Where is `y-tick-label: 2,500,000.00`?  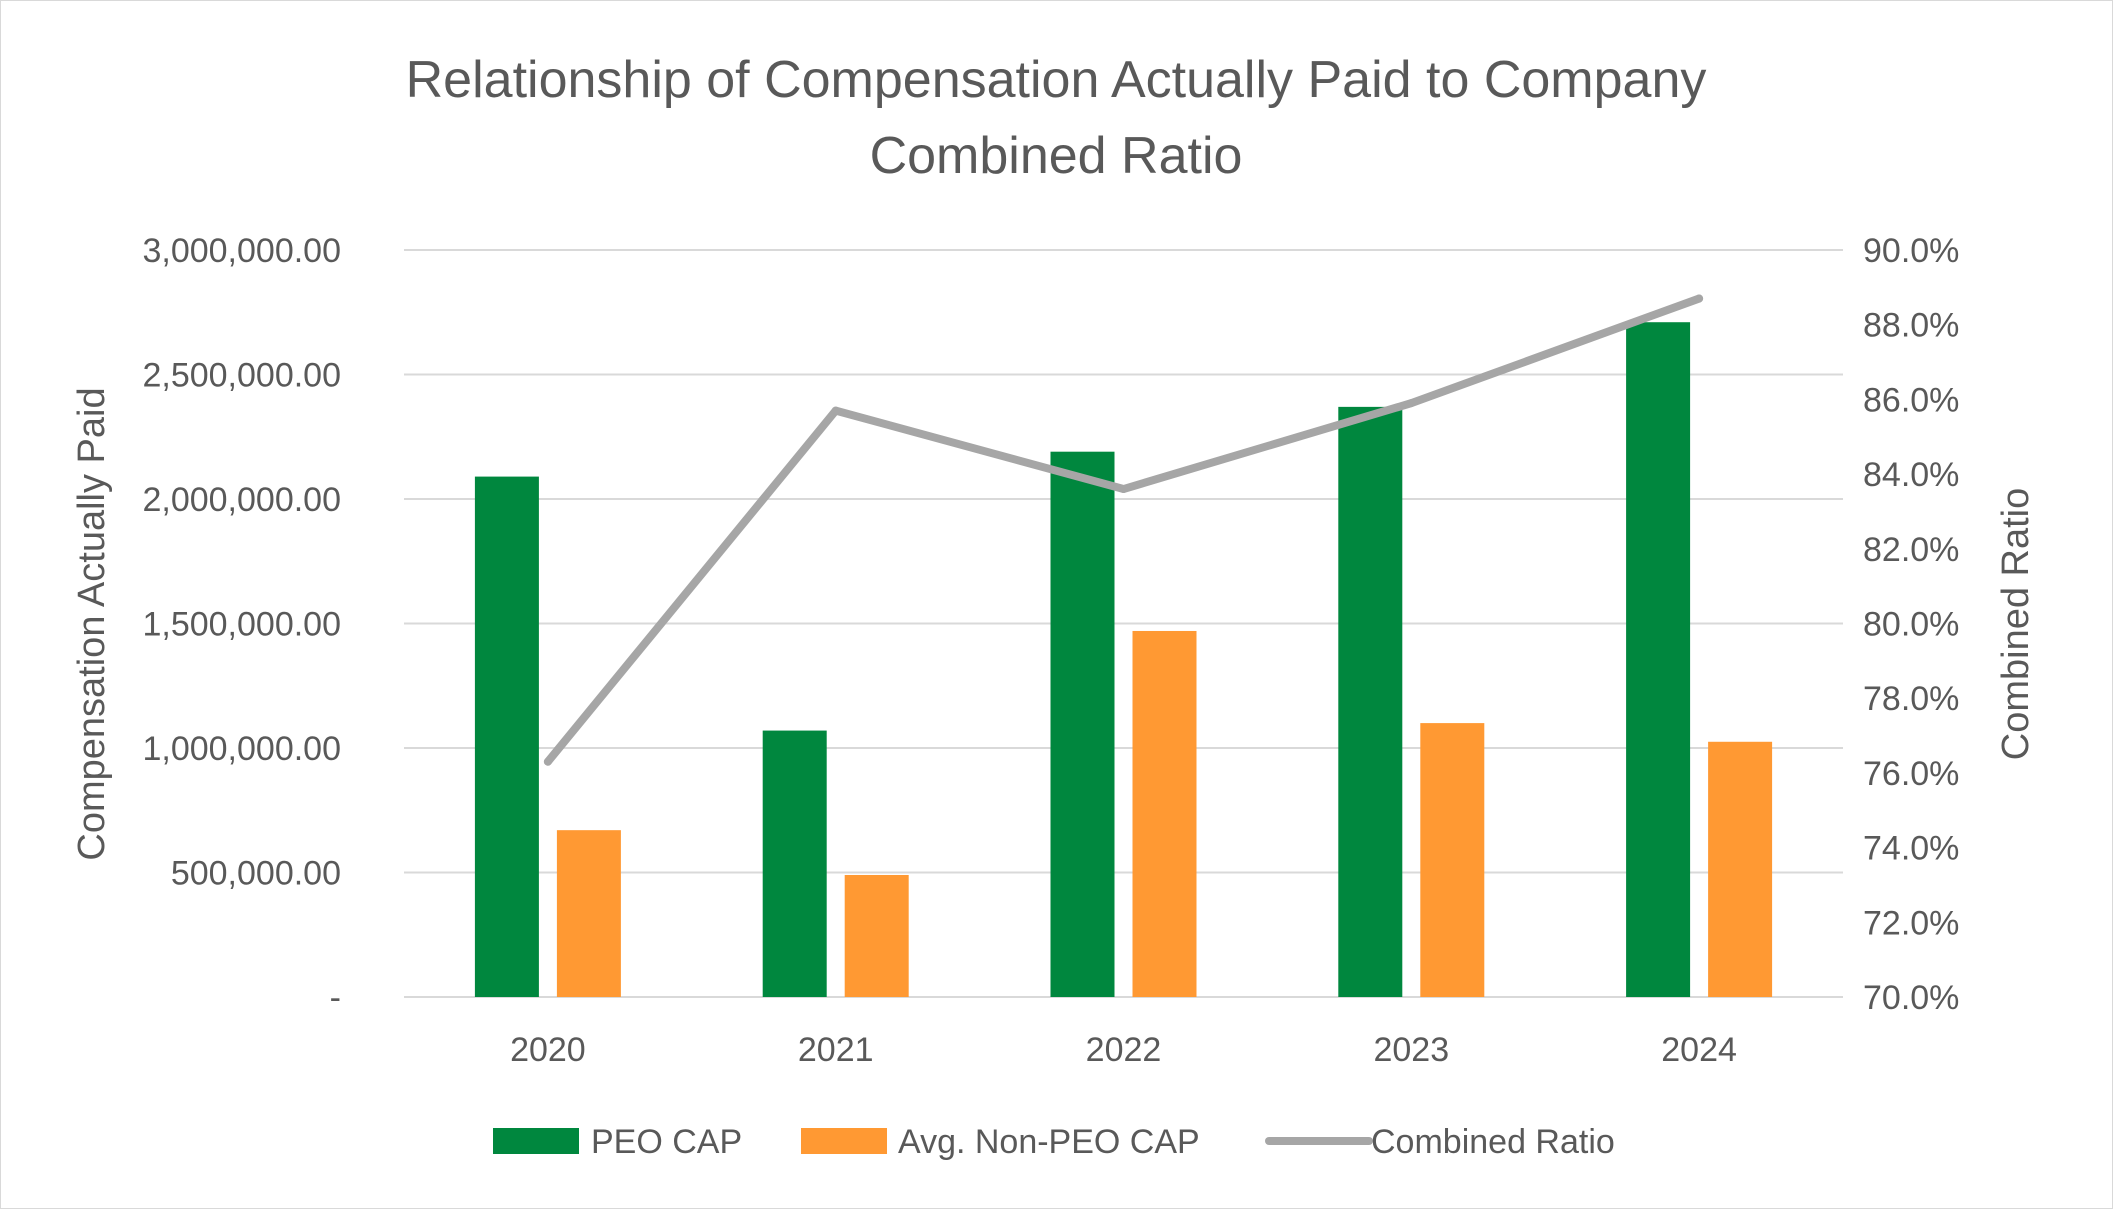 y-tick-label: 2,500,000.00 is located at coordinates (241, 376).